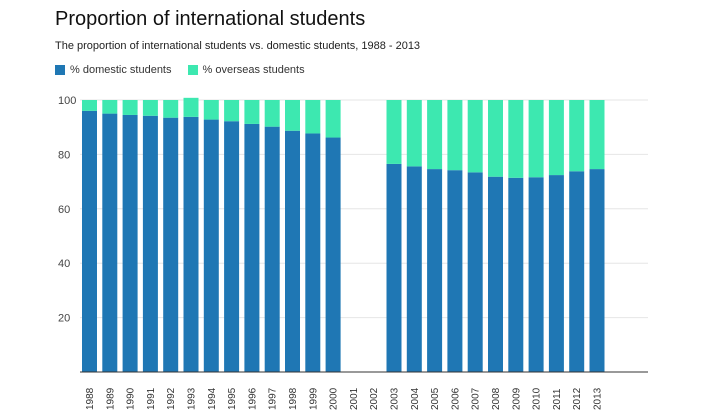 Image resolution: width=724 pixels, height=420 pixels. I want to click on x-tick-label: 2012, so click(577, 398).